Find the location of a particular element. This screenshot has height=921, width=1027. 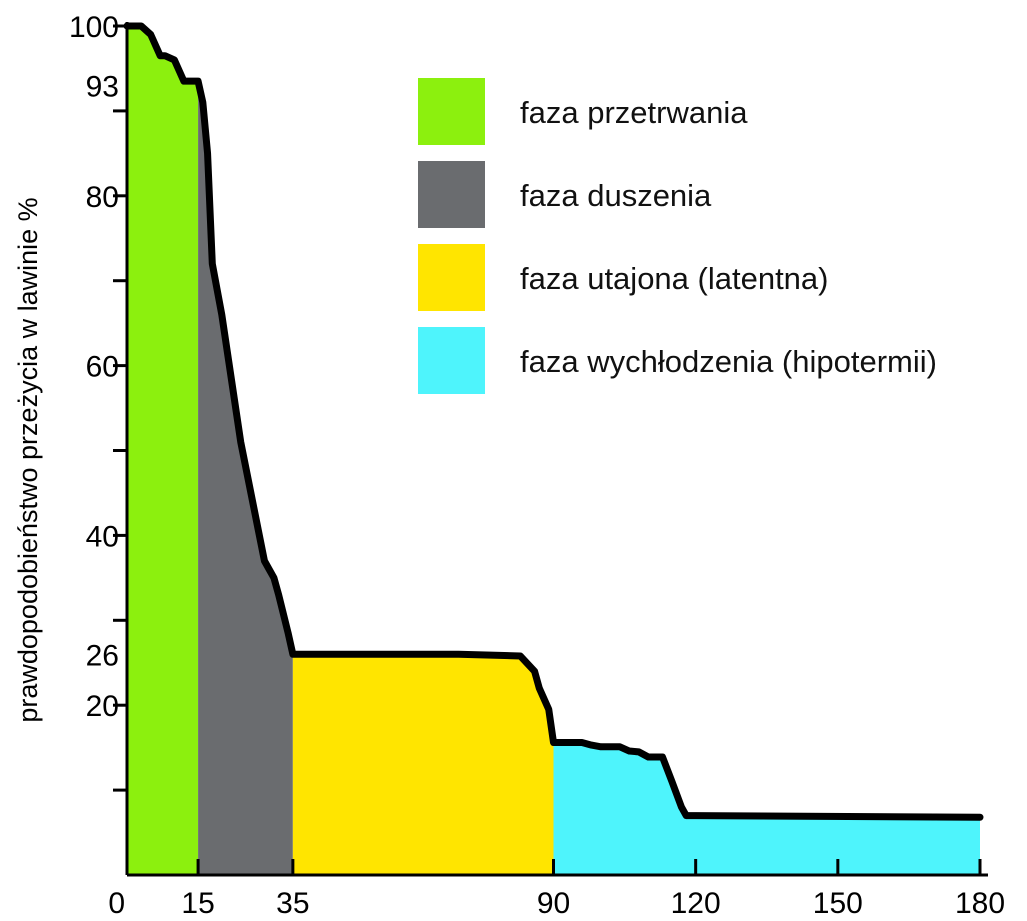

y-tick-label: 60 is located at coordinates (102, 367).